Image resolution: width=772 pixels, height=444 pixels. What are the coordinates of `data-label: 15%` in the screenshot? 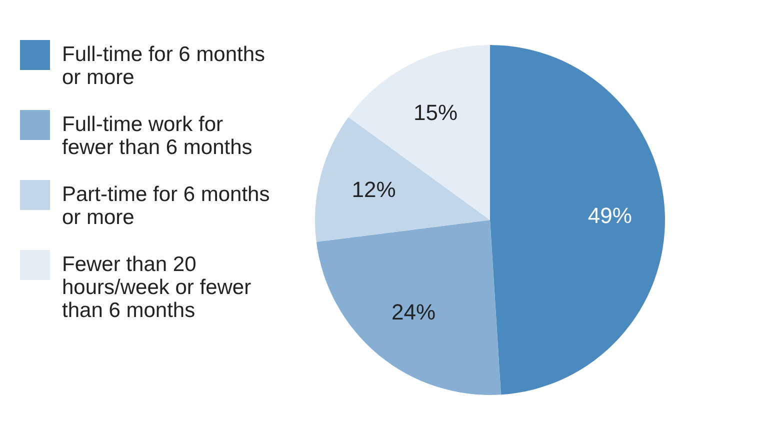 It's located at (436, 113).